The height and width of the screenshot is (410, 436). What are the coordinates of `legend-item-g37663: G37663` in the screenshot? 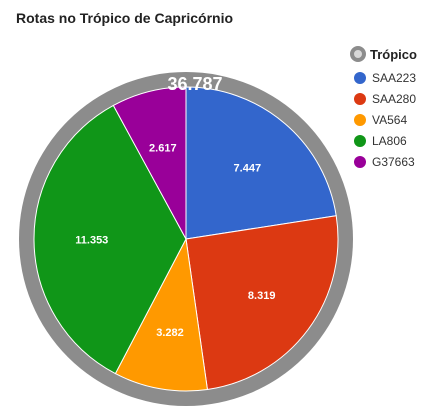 It's located at (394, 161).